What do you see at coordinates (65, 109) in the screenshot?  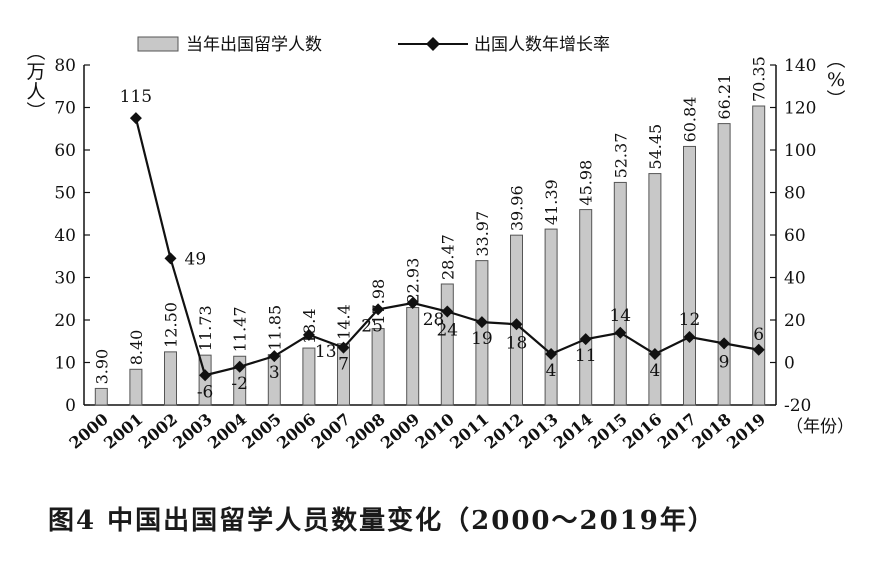 I see `y-left-tick-label: 70` at bounding box center [65, 109].